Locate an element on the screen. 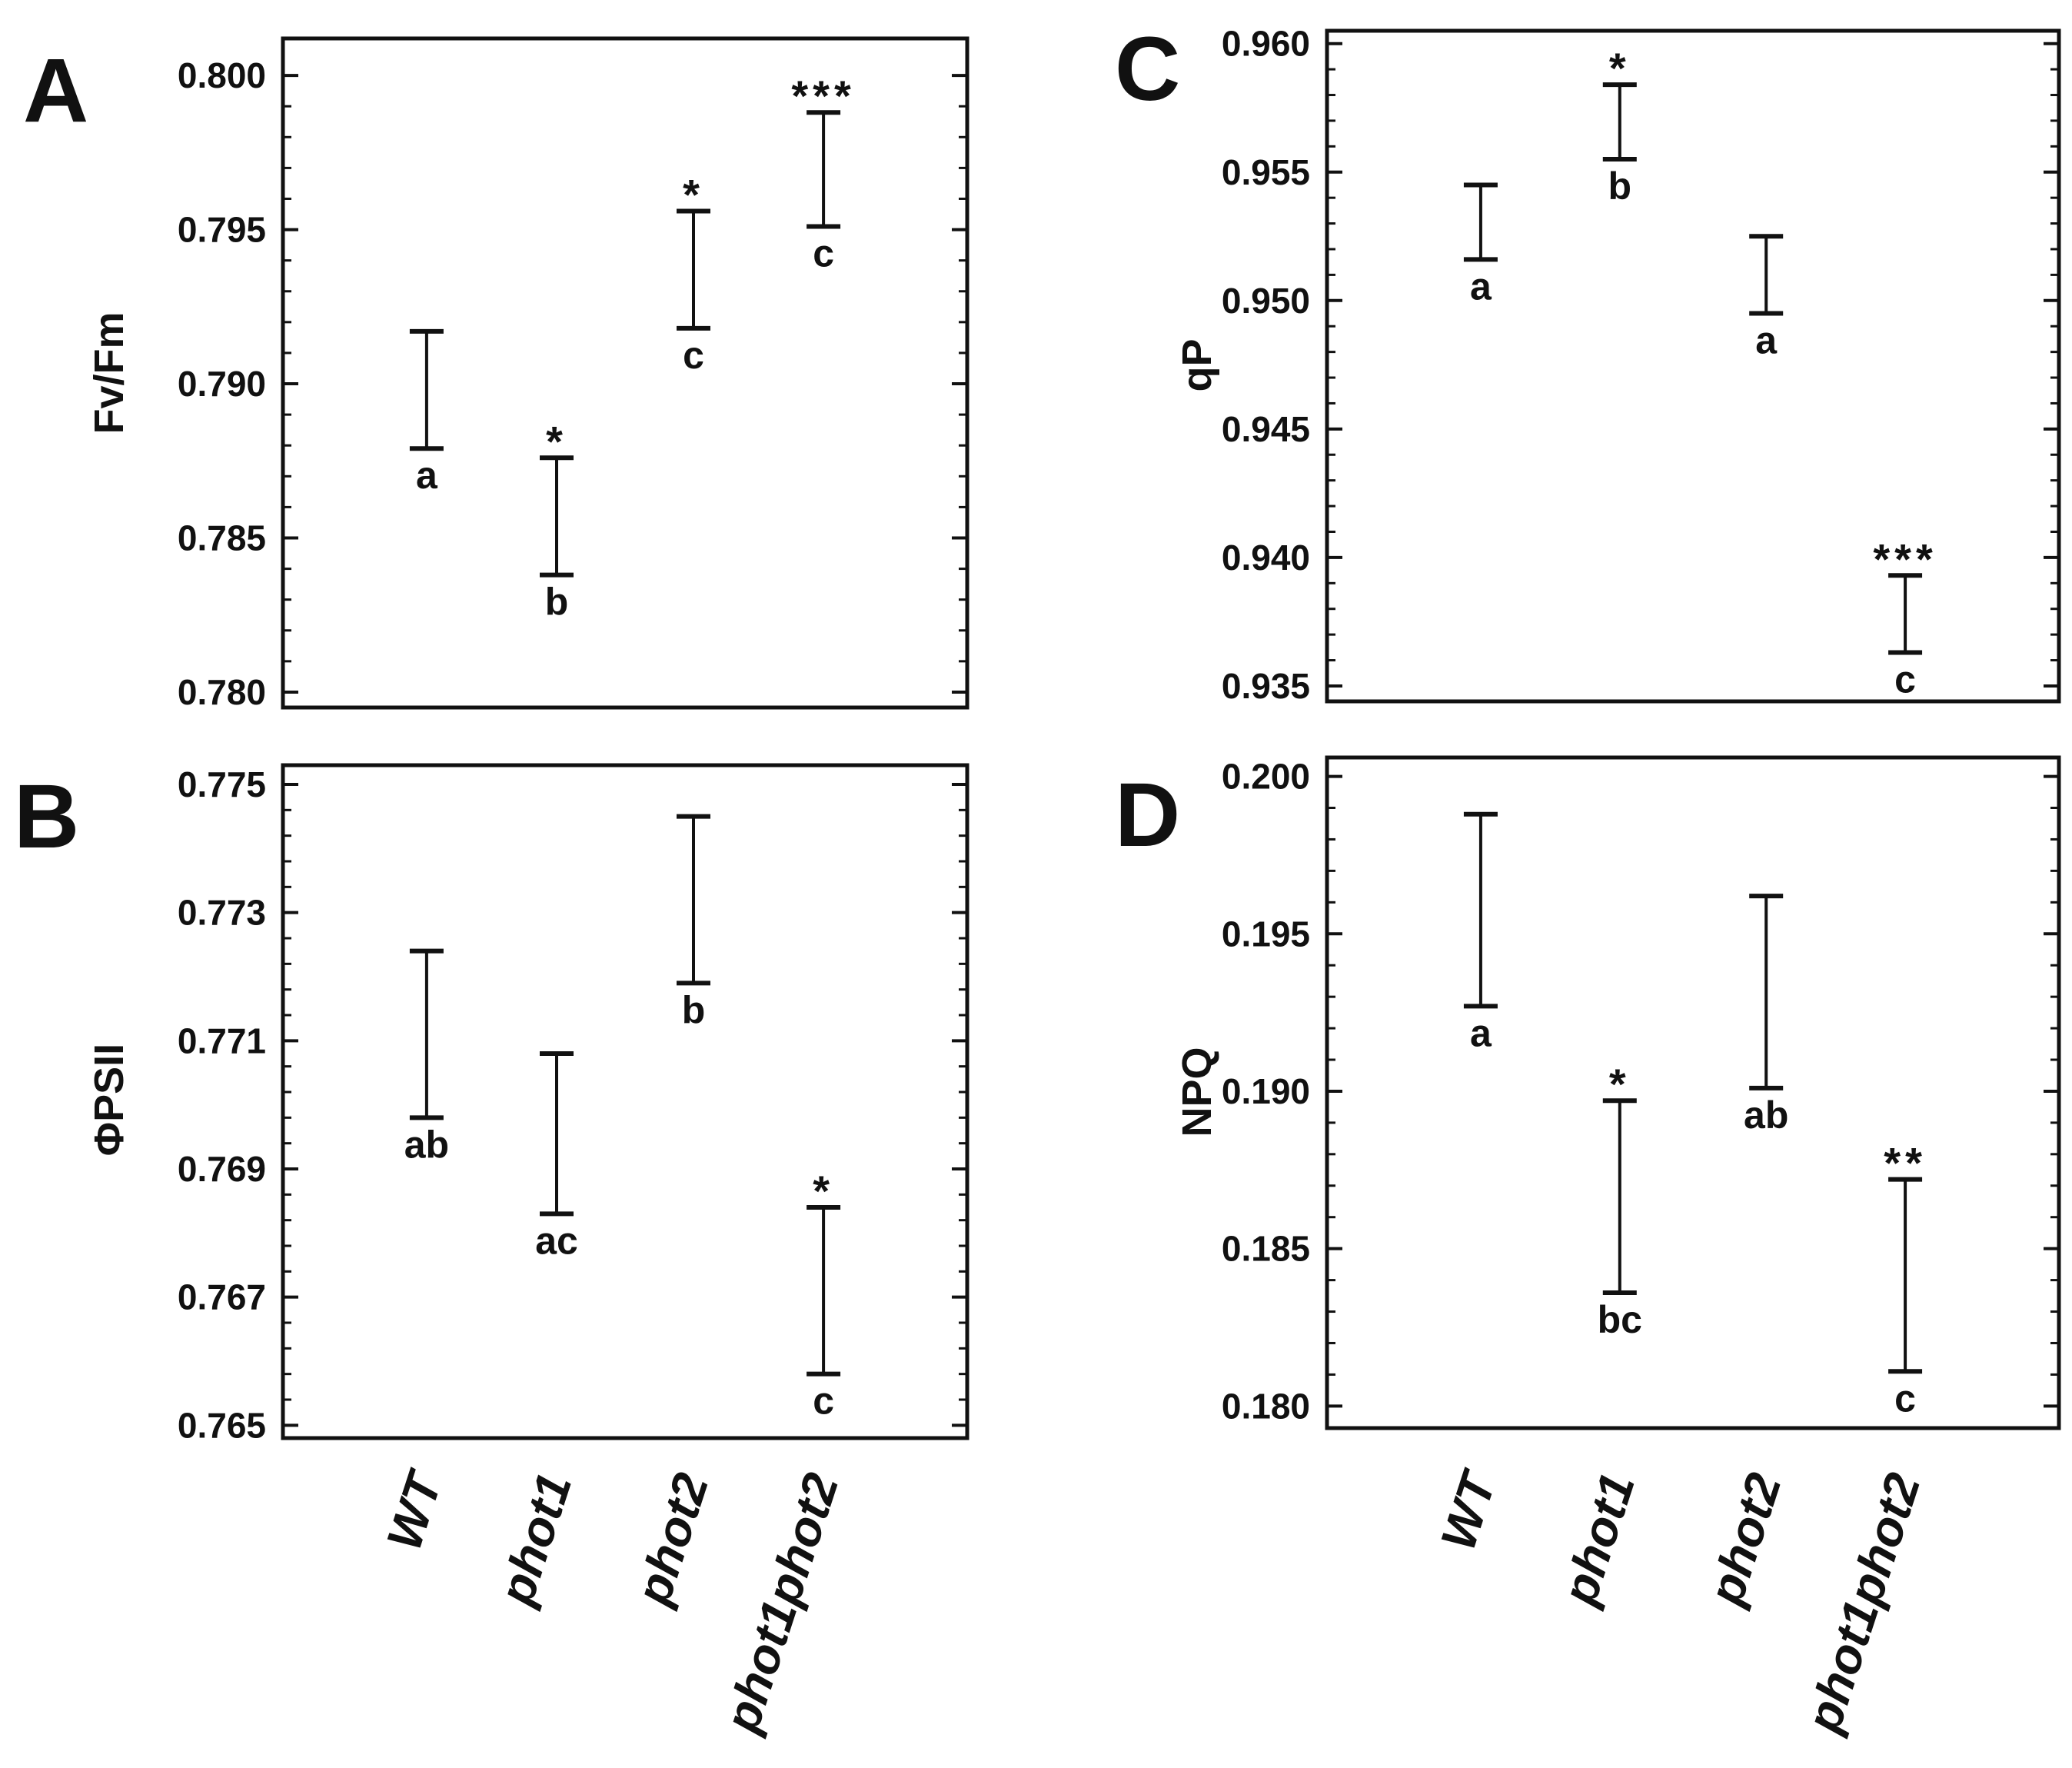  errorbar-phot1phot2: ** c is located at coordinates (1905, 1279).